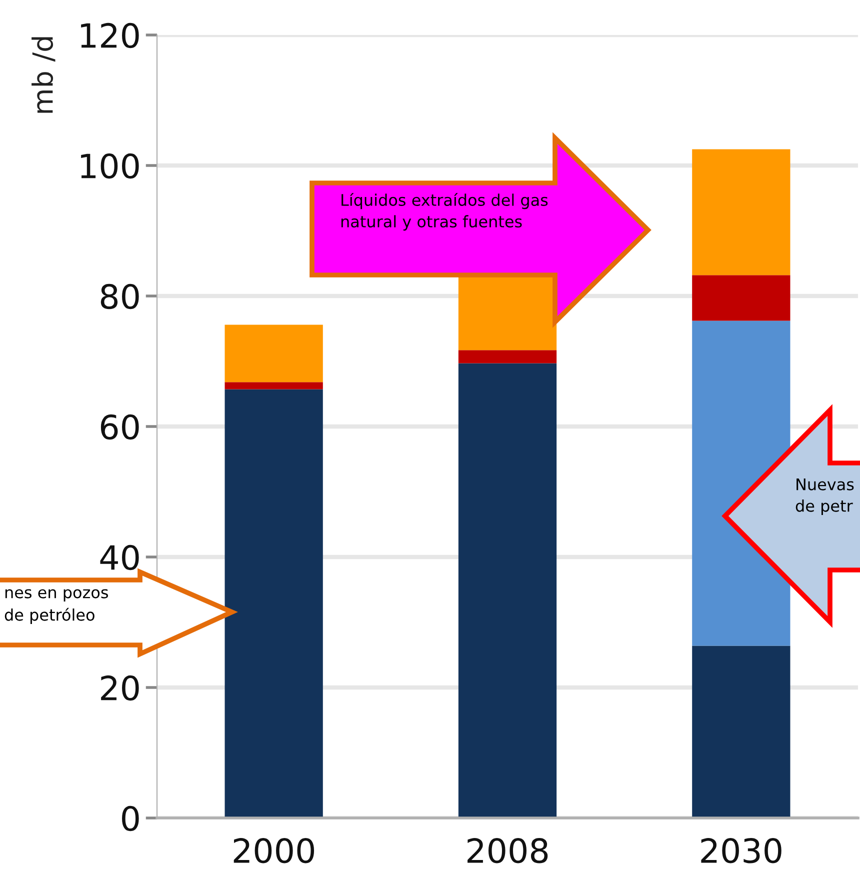  I want to click on y-tick-label: 60, so click(119, 427).